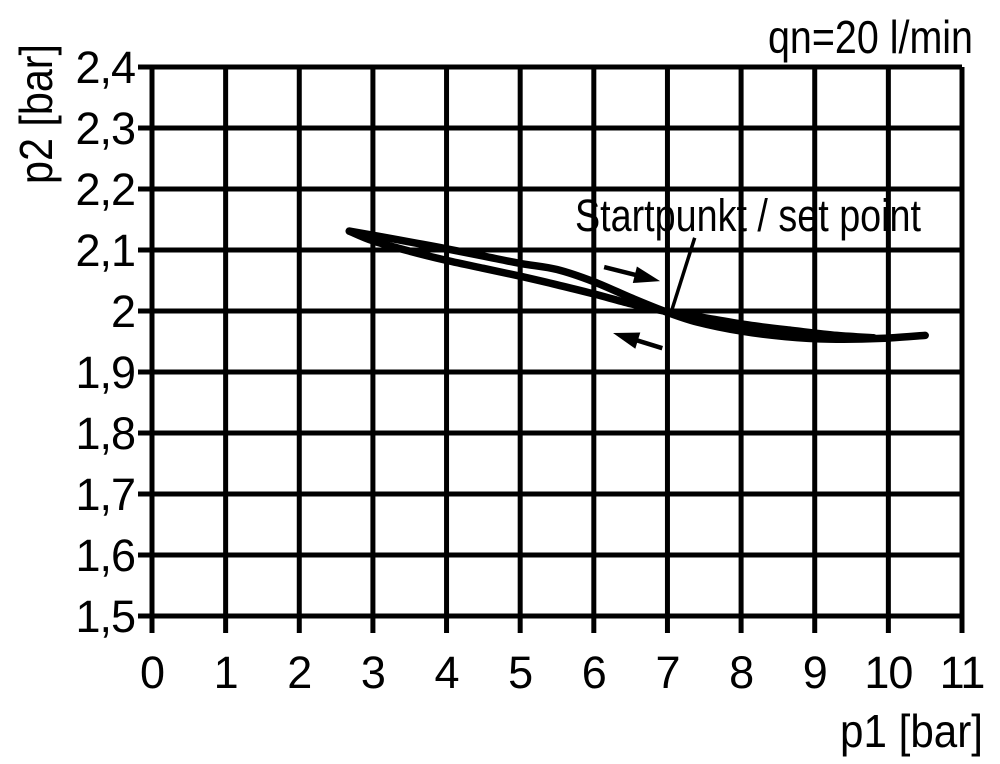 The width and height of the screenshot is (1000, 764). What do you see at coordinates (152, 672) in the screenshot?
I see `x-tick-label: 0` at bounding box center [152, 672].